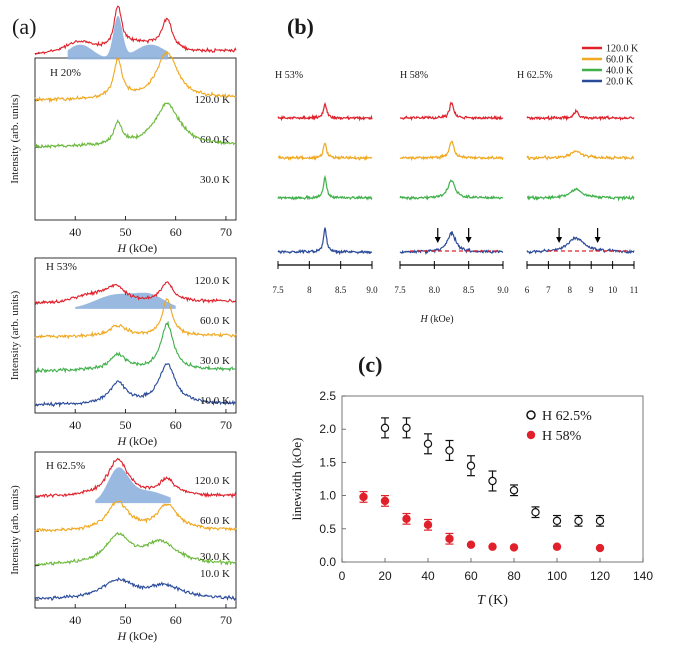 The width and height of the screenshot is (682, 647). Describe the element at coordinates (341, 290) in the screenshot. I see `x-tick-label: 8.5` at that location.